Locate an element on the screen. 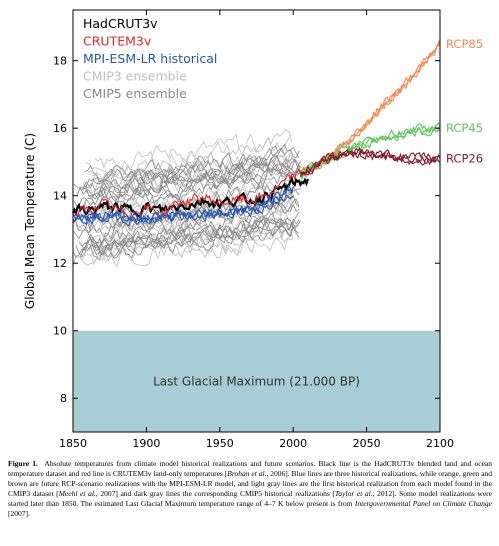 This screenshot has width=499, height=546. x-tick-label: 2050 is located at coordinates (367, 443).